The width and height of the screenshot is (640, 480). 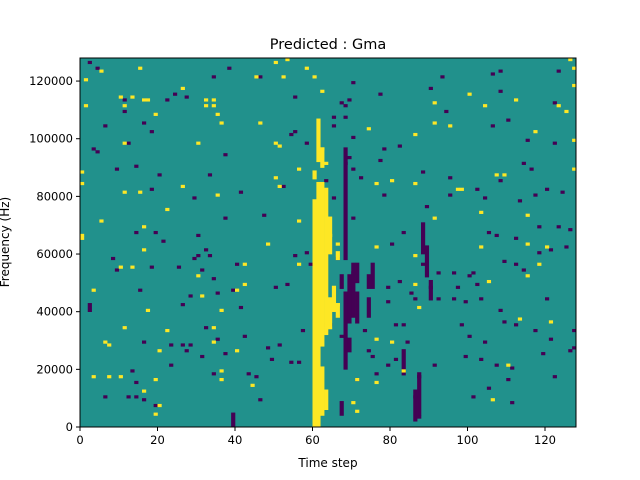 What do you see at coordinates (390, 440) in the screenshot?
I see `x-tick-label: 80` at bounding box center [390, 440].